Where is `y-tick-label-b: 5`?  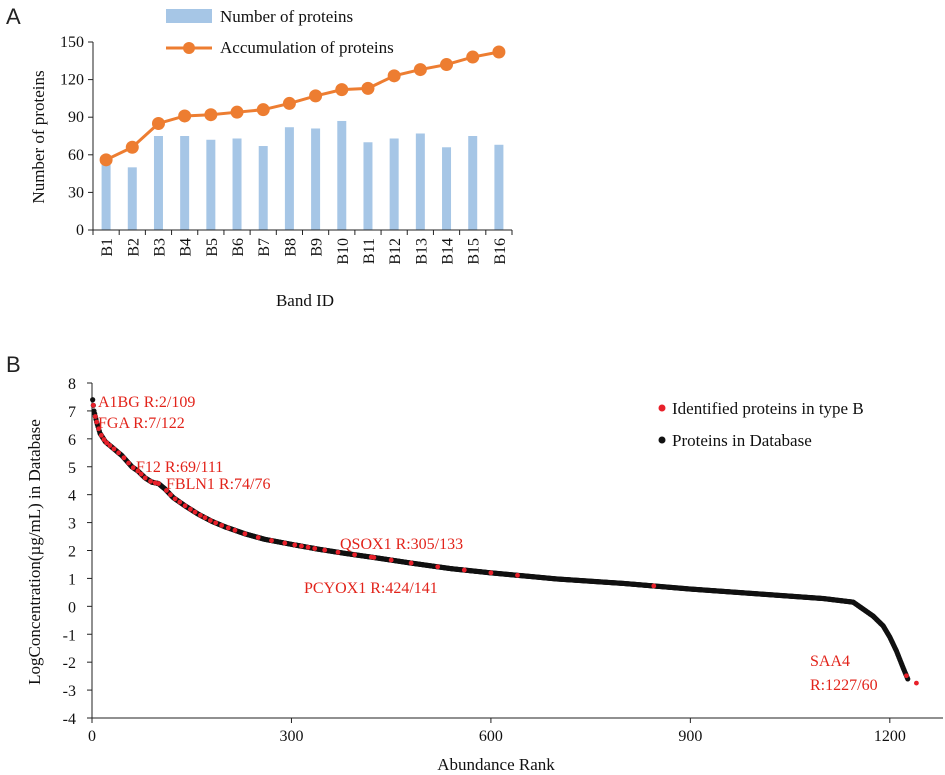
y-tick-label-b: 5 is located at coordinates (72, 468).